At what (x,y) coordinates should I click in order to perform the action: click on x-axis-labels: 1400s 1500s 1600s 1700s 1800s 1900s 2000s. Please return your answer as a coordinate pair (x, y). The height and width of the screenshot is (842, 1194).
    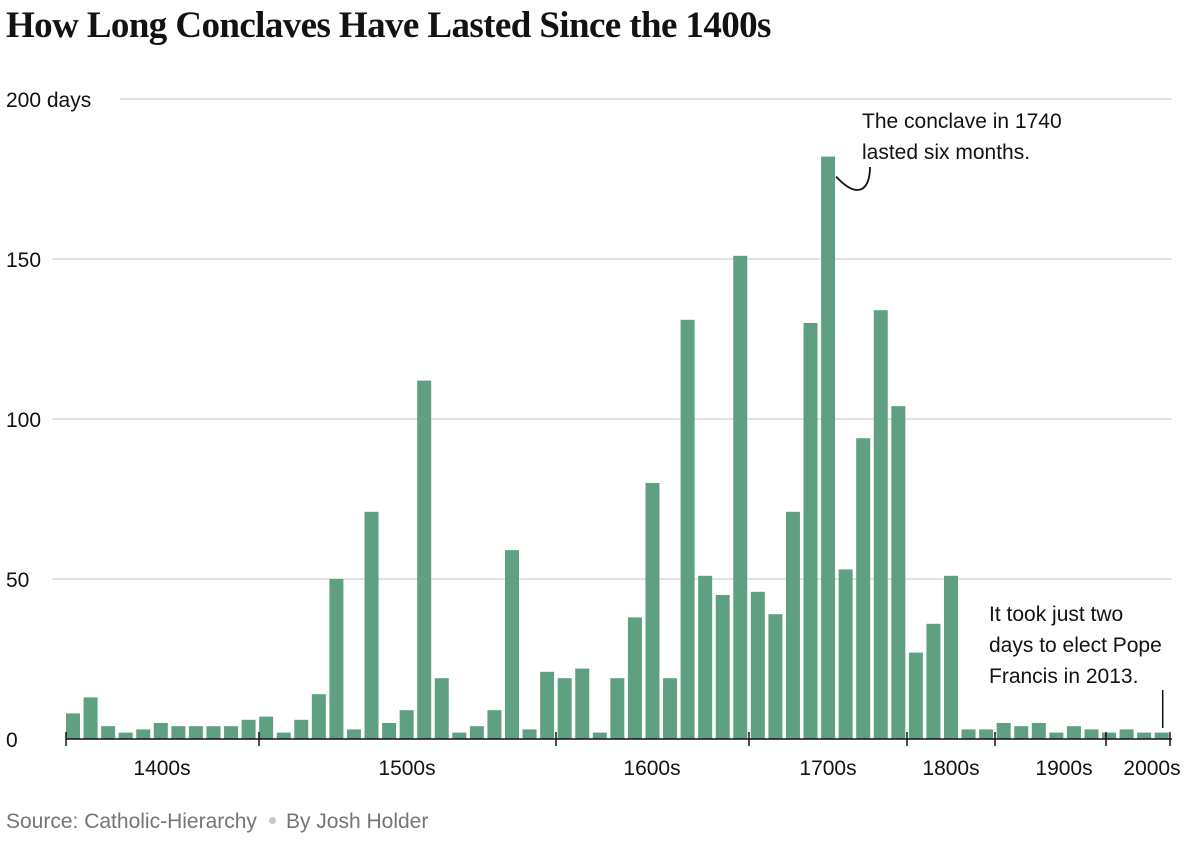
    Looking at the image, I should click on (656, 768).